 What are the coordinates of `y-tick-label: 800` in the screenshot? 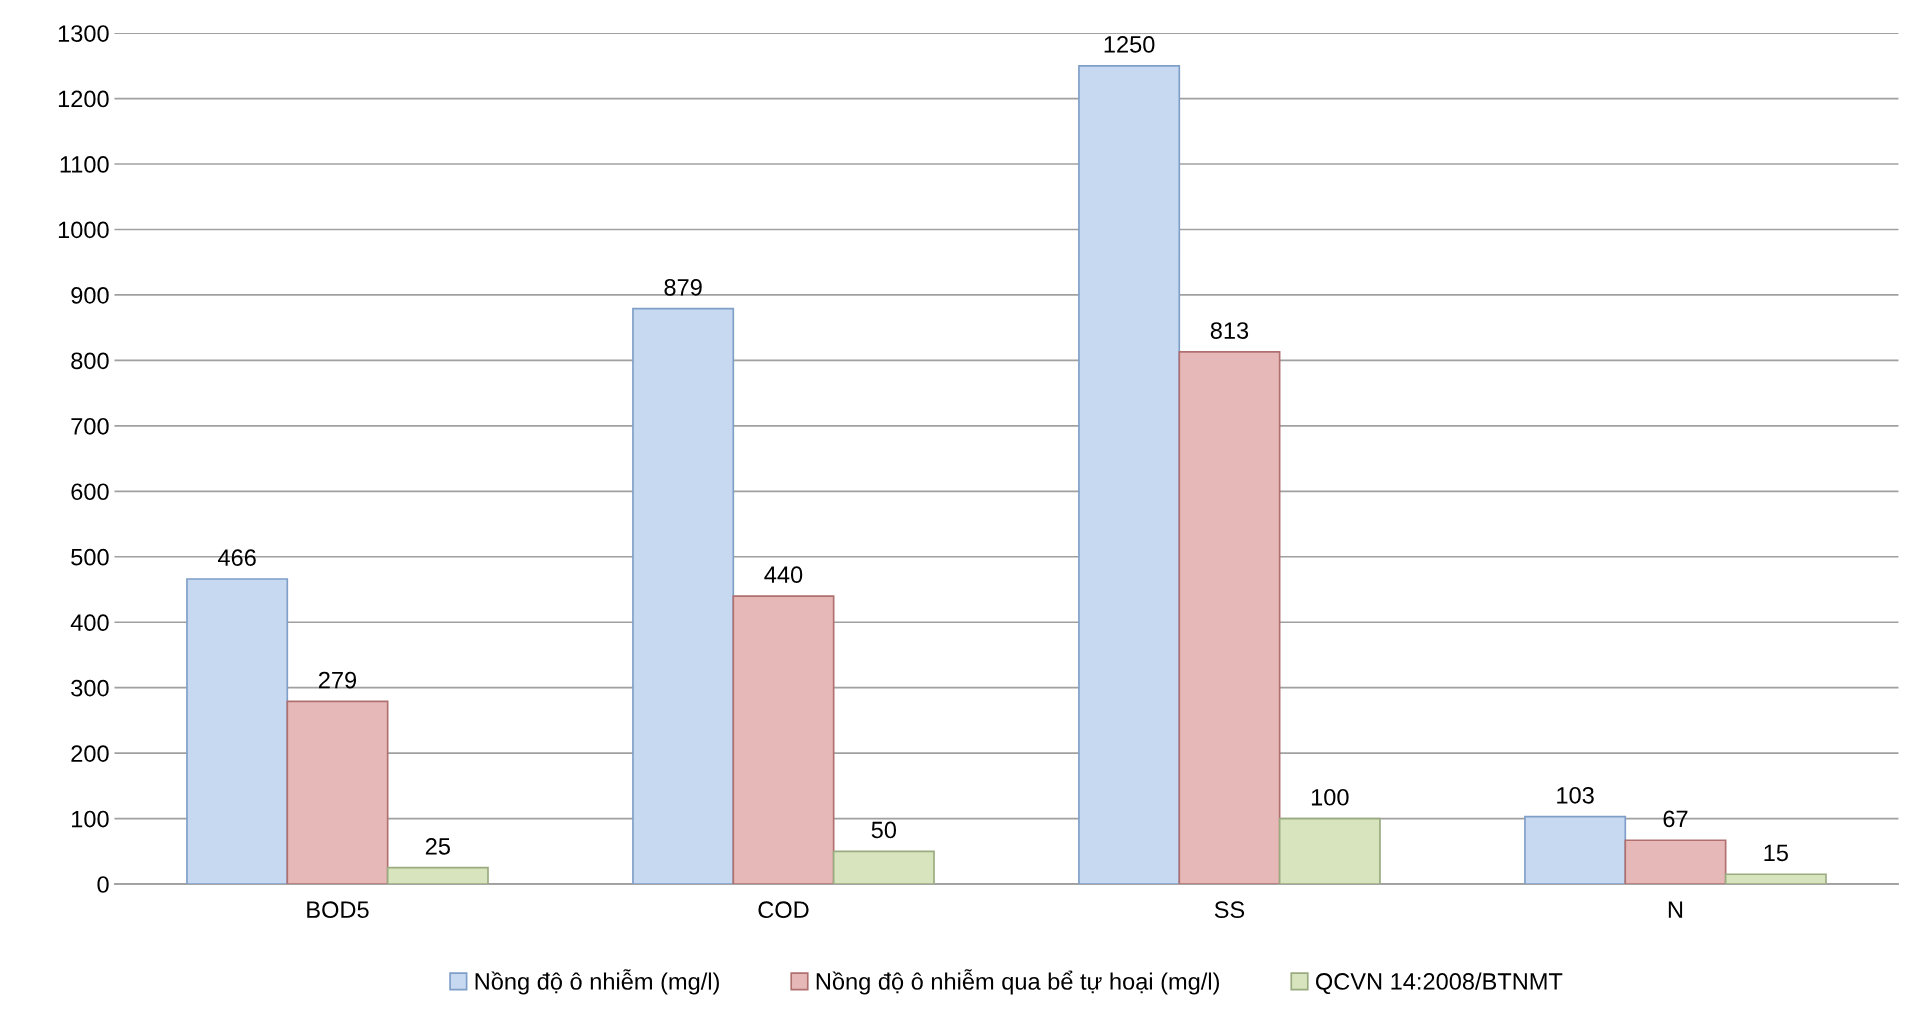 It's located at (90, 361).